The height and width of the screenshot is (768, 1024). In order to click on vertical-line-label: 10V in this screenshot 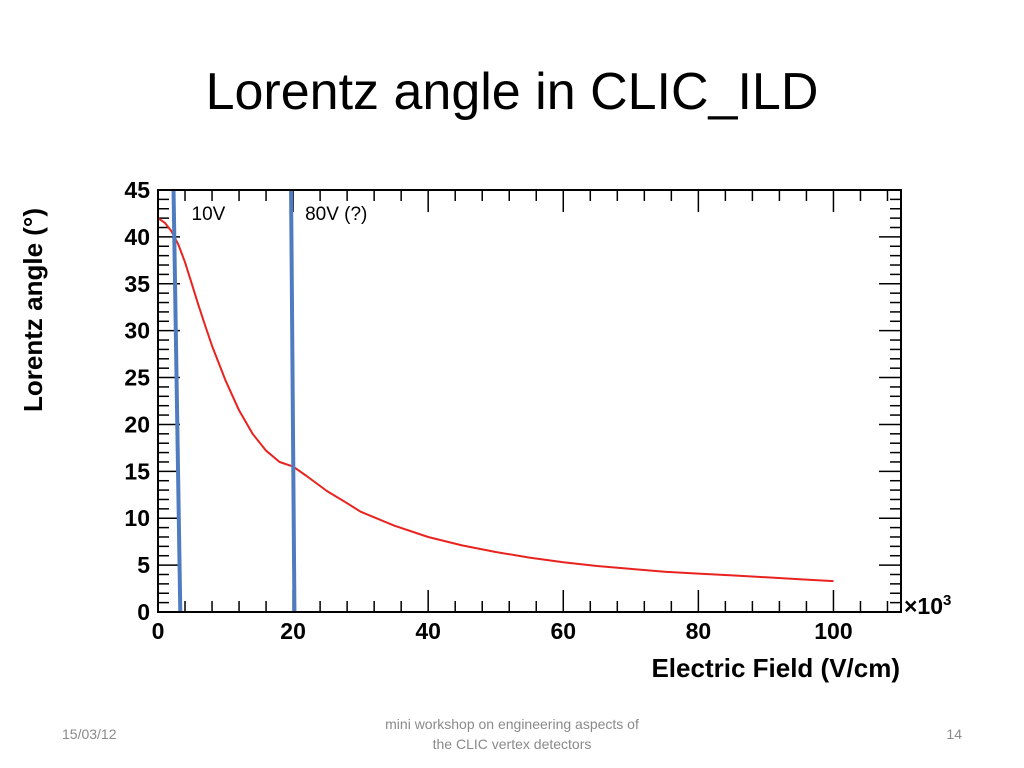, I will do `click(209, 214)`.